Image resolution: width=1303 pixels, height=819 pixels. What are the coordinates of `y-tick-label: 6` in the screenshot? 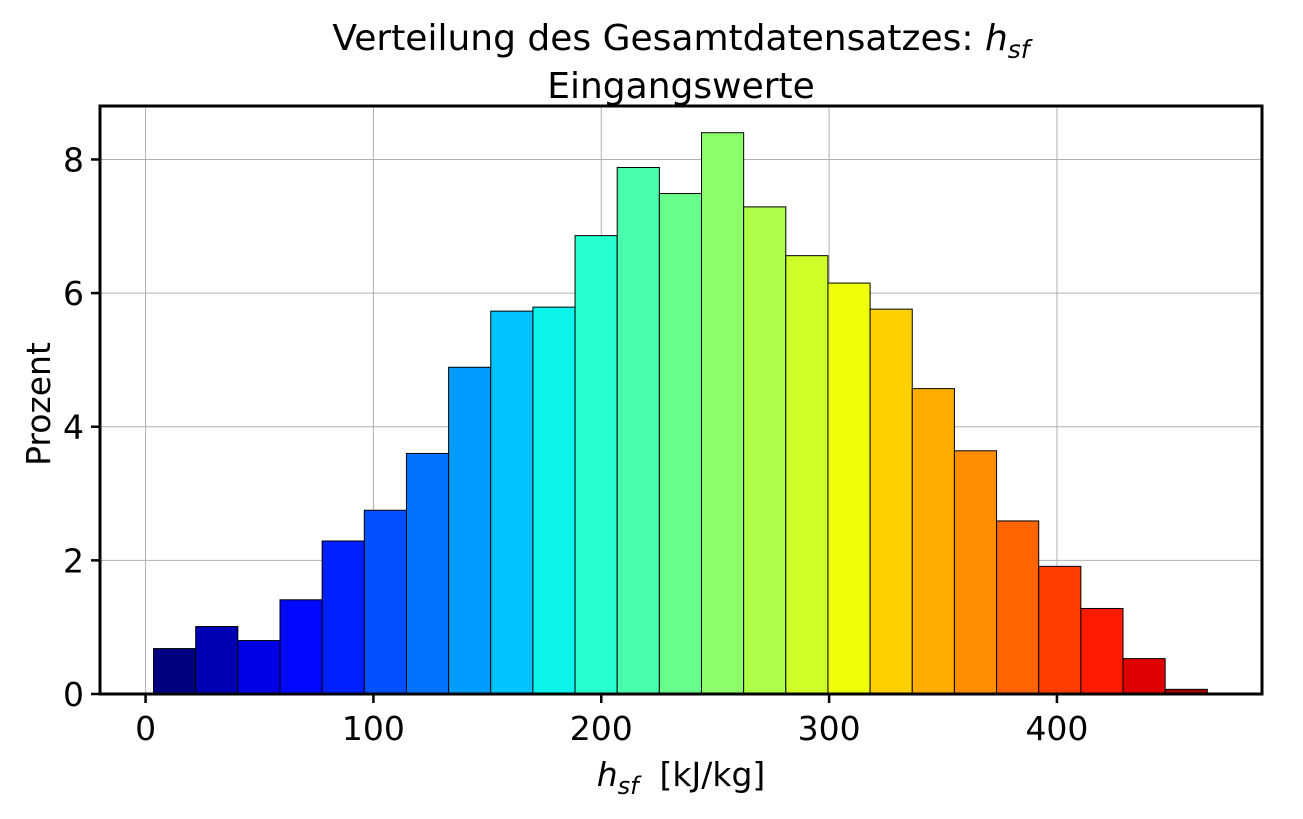 It's located at (73, 293).